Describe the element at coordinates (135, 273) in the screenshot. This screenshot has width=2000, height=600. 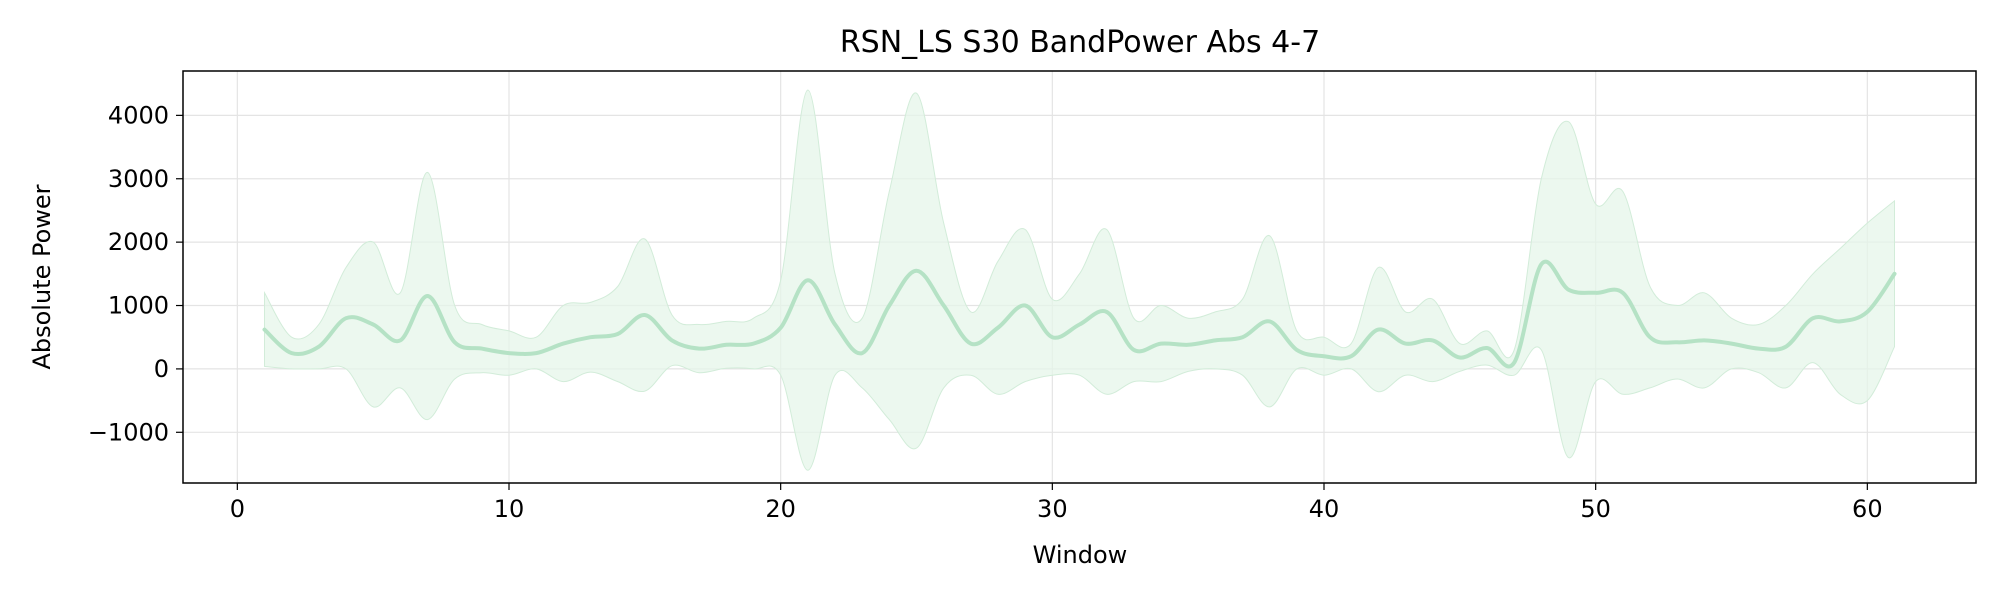
I see `y-ticks: −1000 0 1000 2000 3000 4000` at that location.